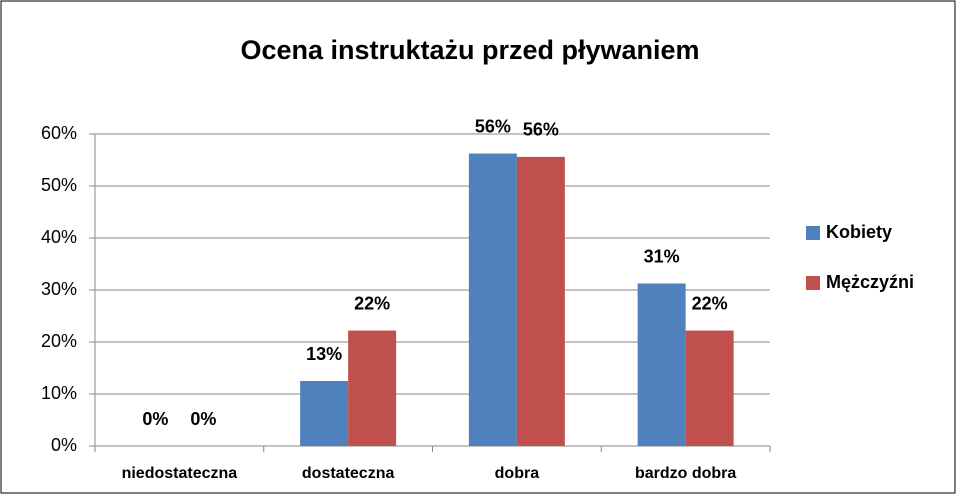 The height and width of the screenshot is (495, 957). I want to click on y-tick-label: 50%, so click(59, 185).